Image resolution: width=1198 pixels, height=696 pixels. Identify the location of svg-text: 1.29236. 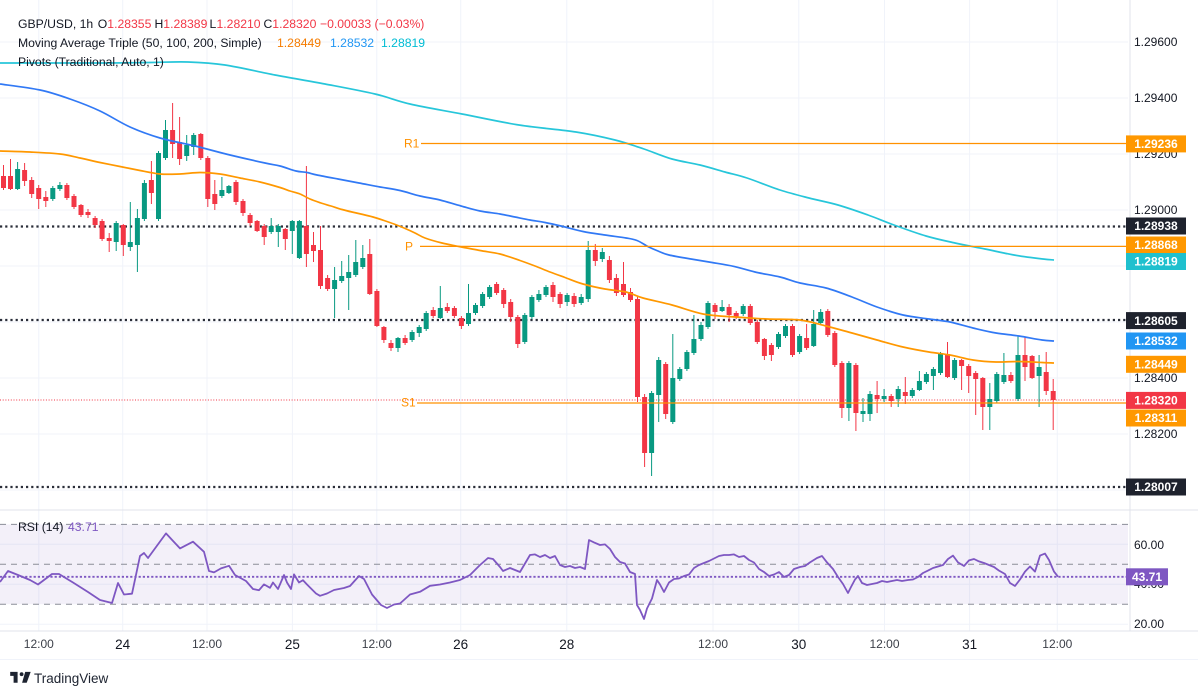
(1156, 144).